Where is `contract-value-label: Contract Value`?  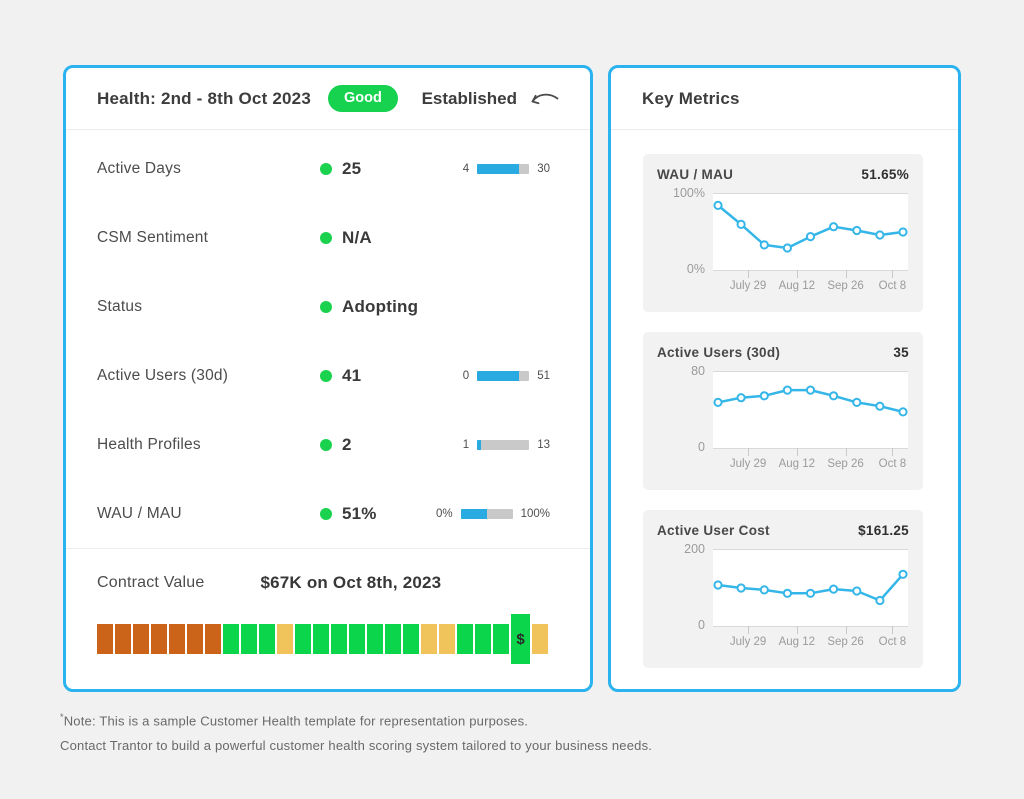 contract-value-label: Contract Value is located at coordinates (151, 582).